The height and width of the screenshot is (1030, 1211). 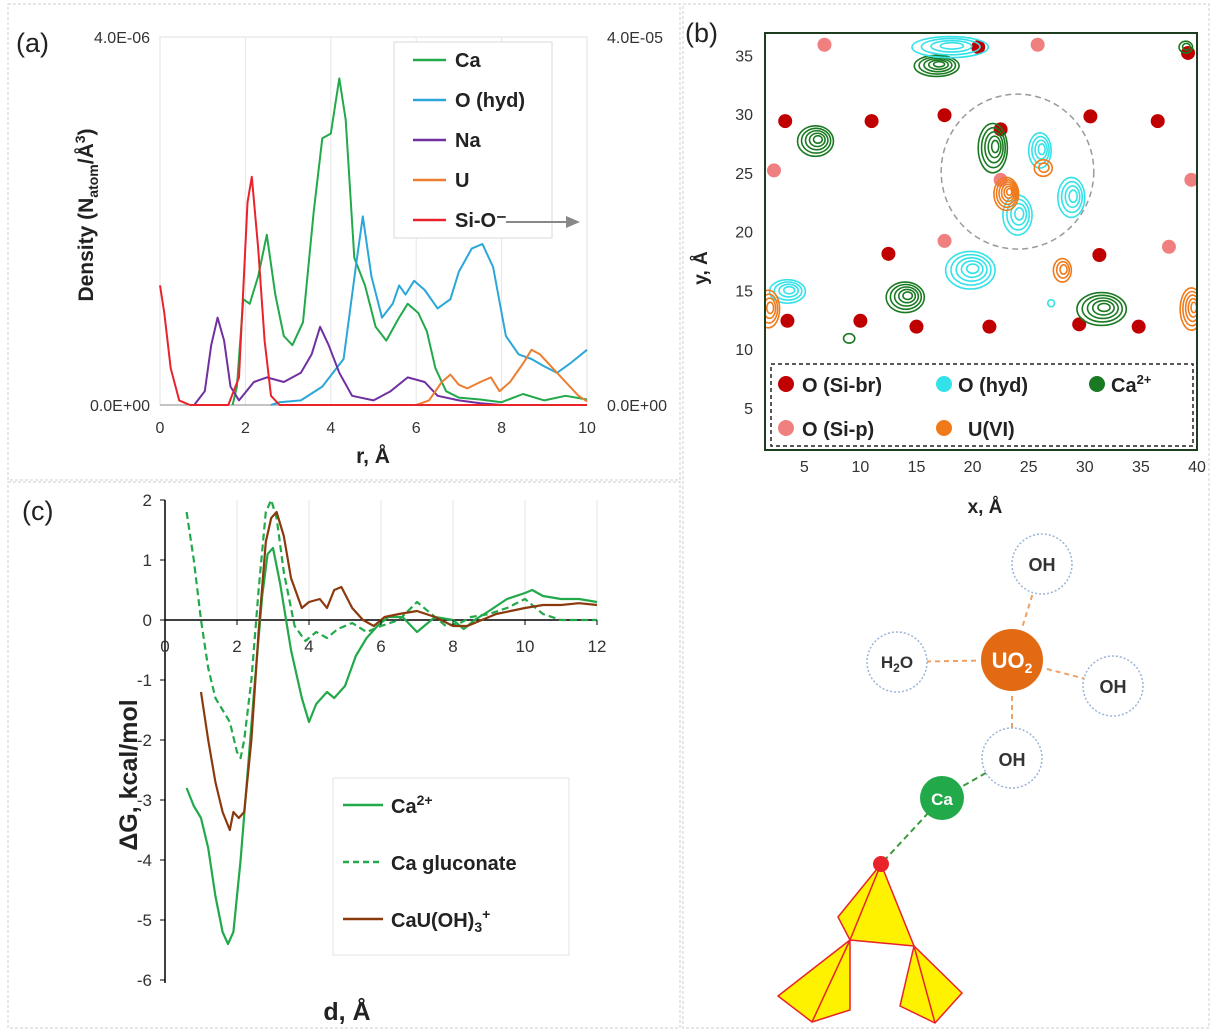 I want to click on y-tick-c: 2, so click(x=147, y=500).